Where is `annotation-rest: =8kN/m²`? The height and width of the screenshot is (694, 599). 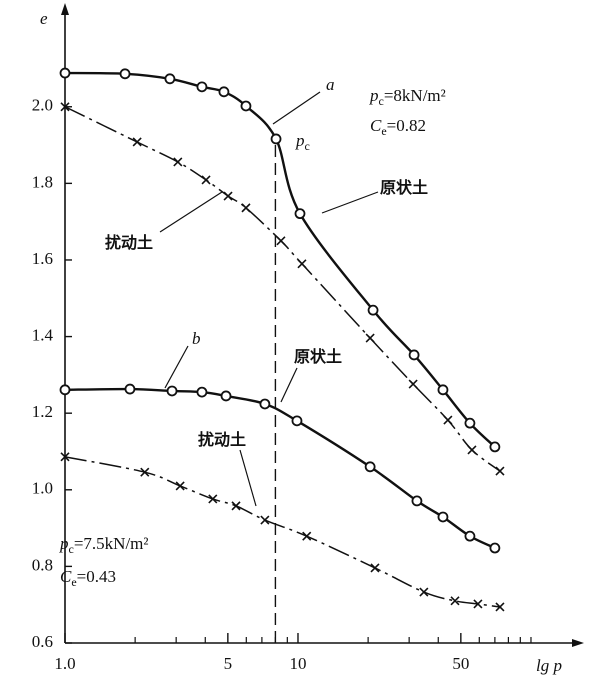 annotation-rest: =8kN/m² is located at coordinates (415, 95).